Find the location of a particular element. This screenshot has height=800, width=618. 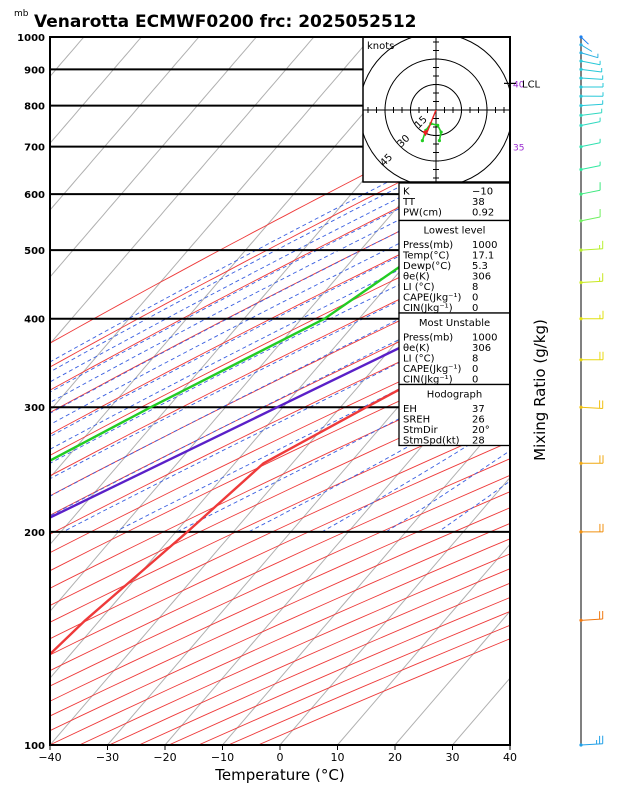

stat-value: 306 is located at coordinates (481, 277).